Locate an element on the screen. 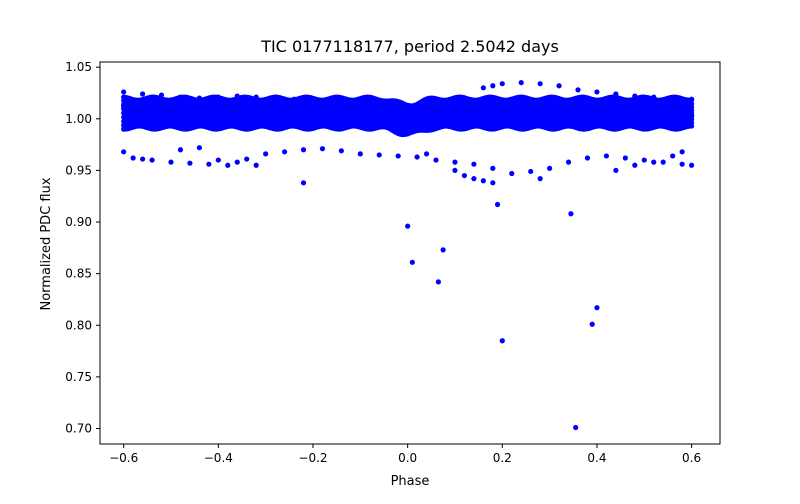 This screenshot has height=504, width=800. y-tick-label: 0.95 is located at coordinates (78, 170).